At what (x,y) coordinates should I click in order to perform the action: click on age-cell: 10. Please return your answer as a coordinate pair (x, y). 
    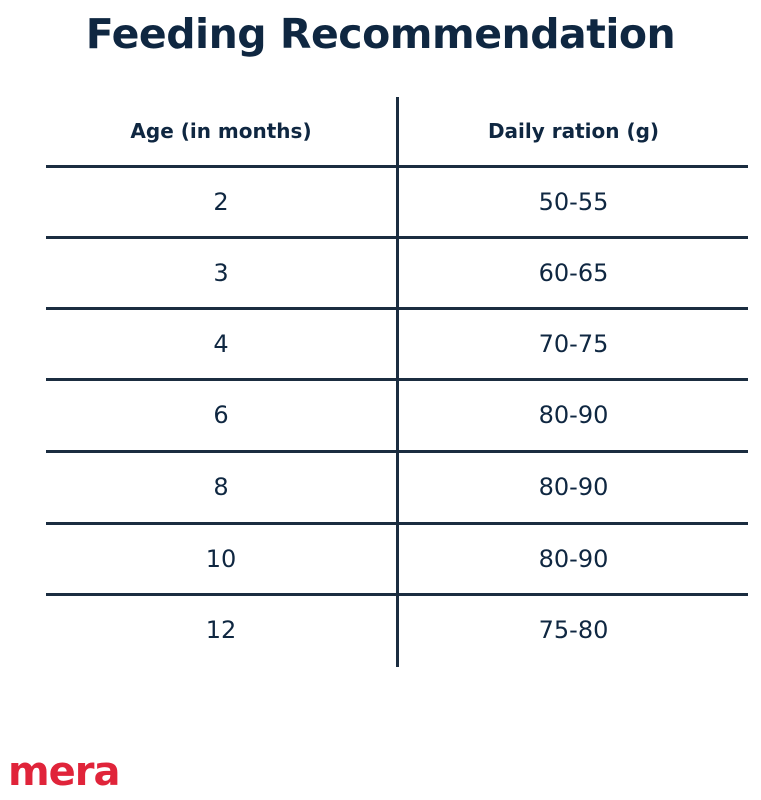
    Looking at the image, I should click on (221, 559).